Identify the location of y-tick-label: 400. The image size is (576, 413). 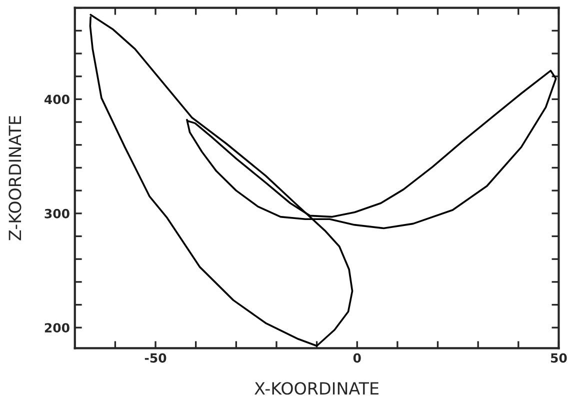
(57, 99).